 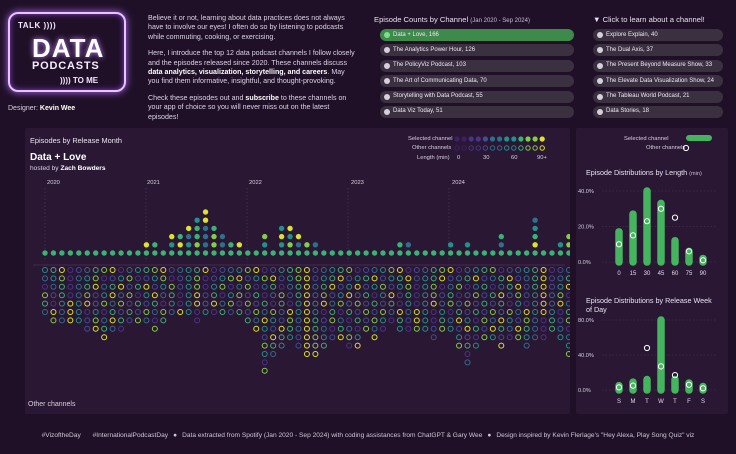 What do you see at coordinates (658, 111) in the screenshot?
I see `channel-button-col2-5: Data Stories, 18` at bounding box center [658, 111].